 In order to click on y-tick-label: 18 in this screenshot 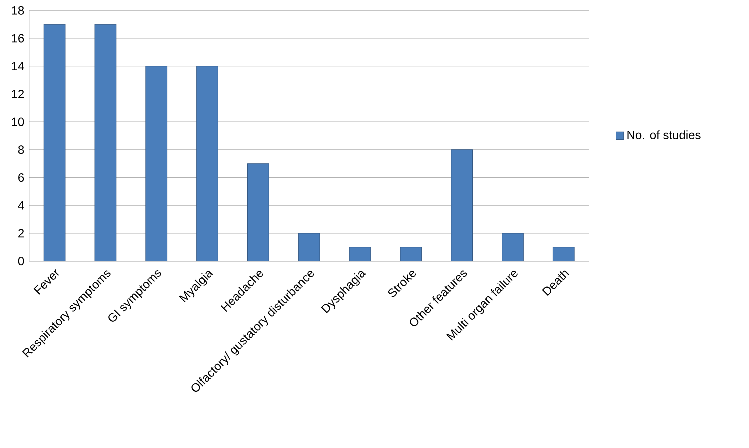, I will do `click(18, 10)`.